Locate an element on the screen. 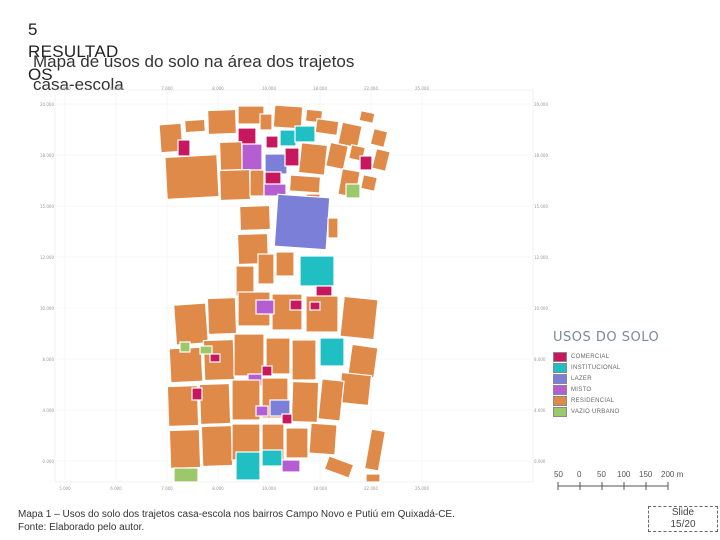 This screenshot has height=540, width=720. legend-item: RESIDENCIAL is located at coordinates (613, 401).